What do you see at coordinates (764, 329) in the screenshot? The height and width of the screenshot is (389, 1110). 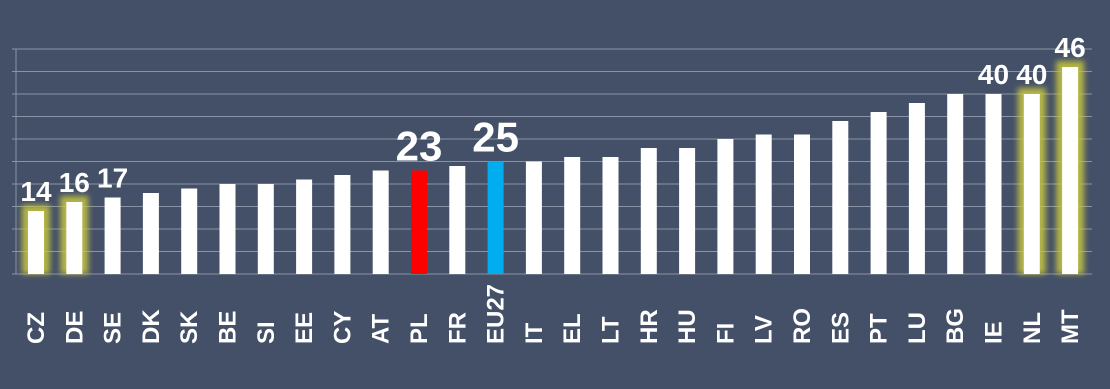 I see `x-tick-label: LV` at bounding box center [764, 329].